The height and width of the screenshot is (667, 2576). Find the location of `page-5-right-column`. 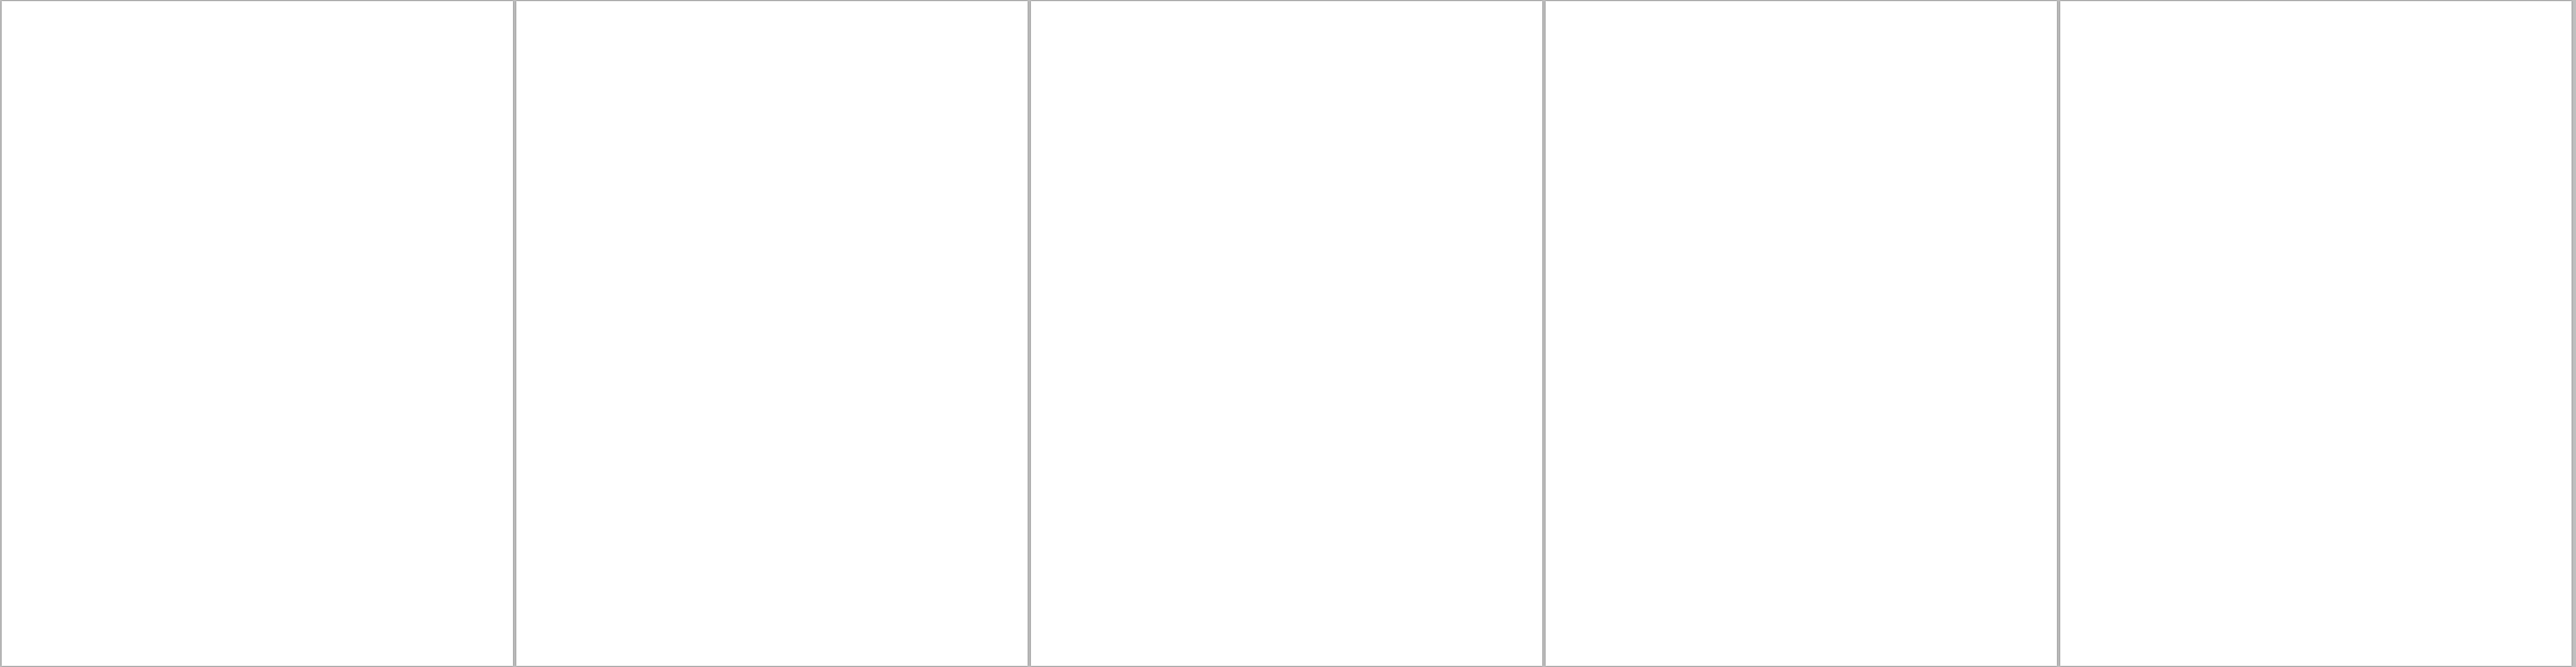

page-5-right-column is located at coordinates (2429, 332).